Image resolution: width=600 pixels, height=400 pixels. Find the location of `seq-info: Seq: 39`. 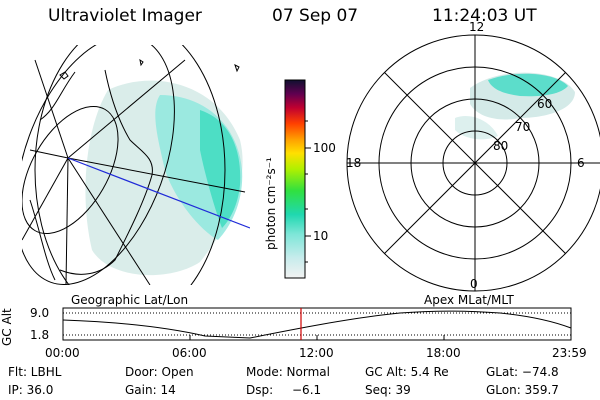

seq-info: Seq: 39 is located at coordinates (388, 390).